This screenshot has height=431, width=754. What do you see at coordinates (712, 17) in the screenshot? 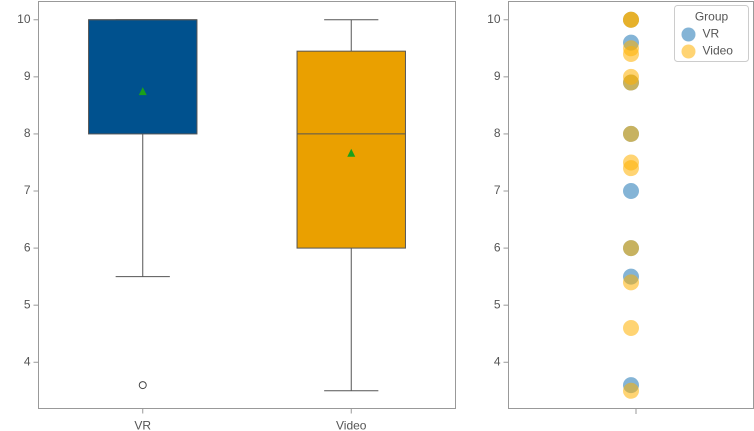
I see `legend-title: Group` at bounding box center [712, 17].